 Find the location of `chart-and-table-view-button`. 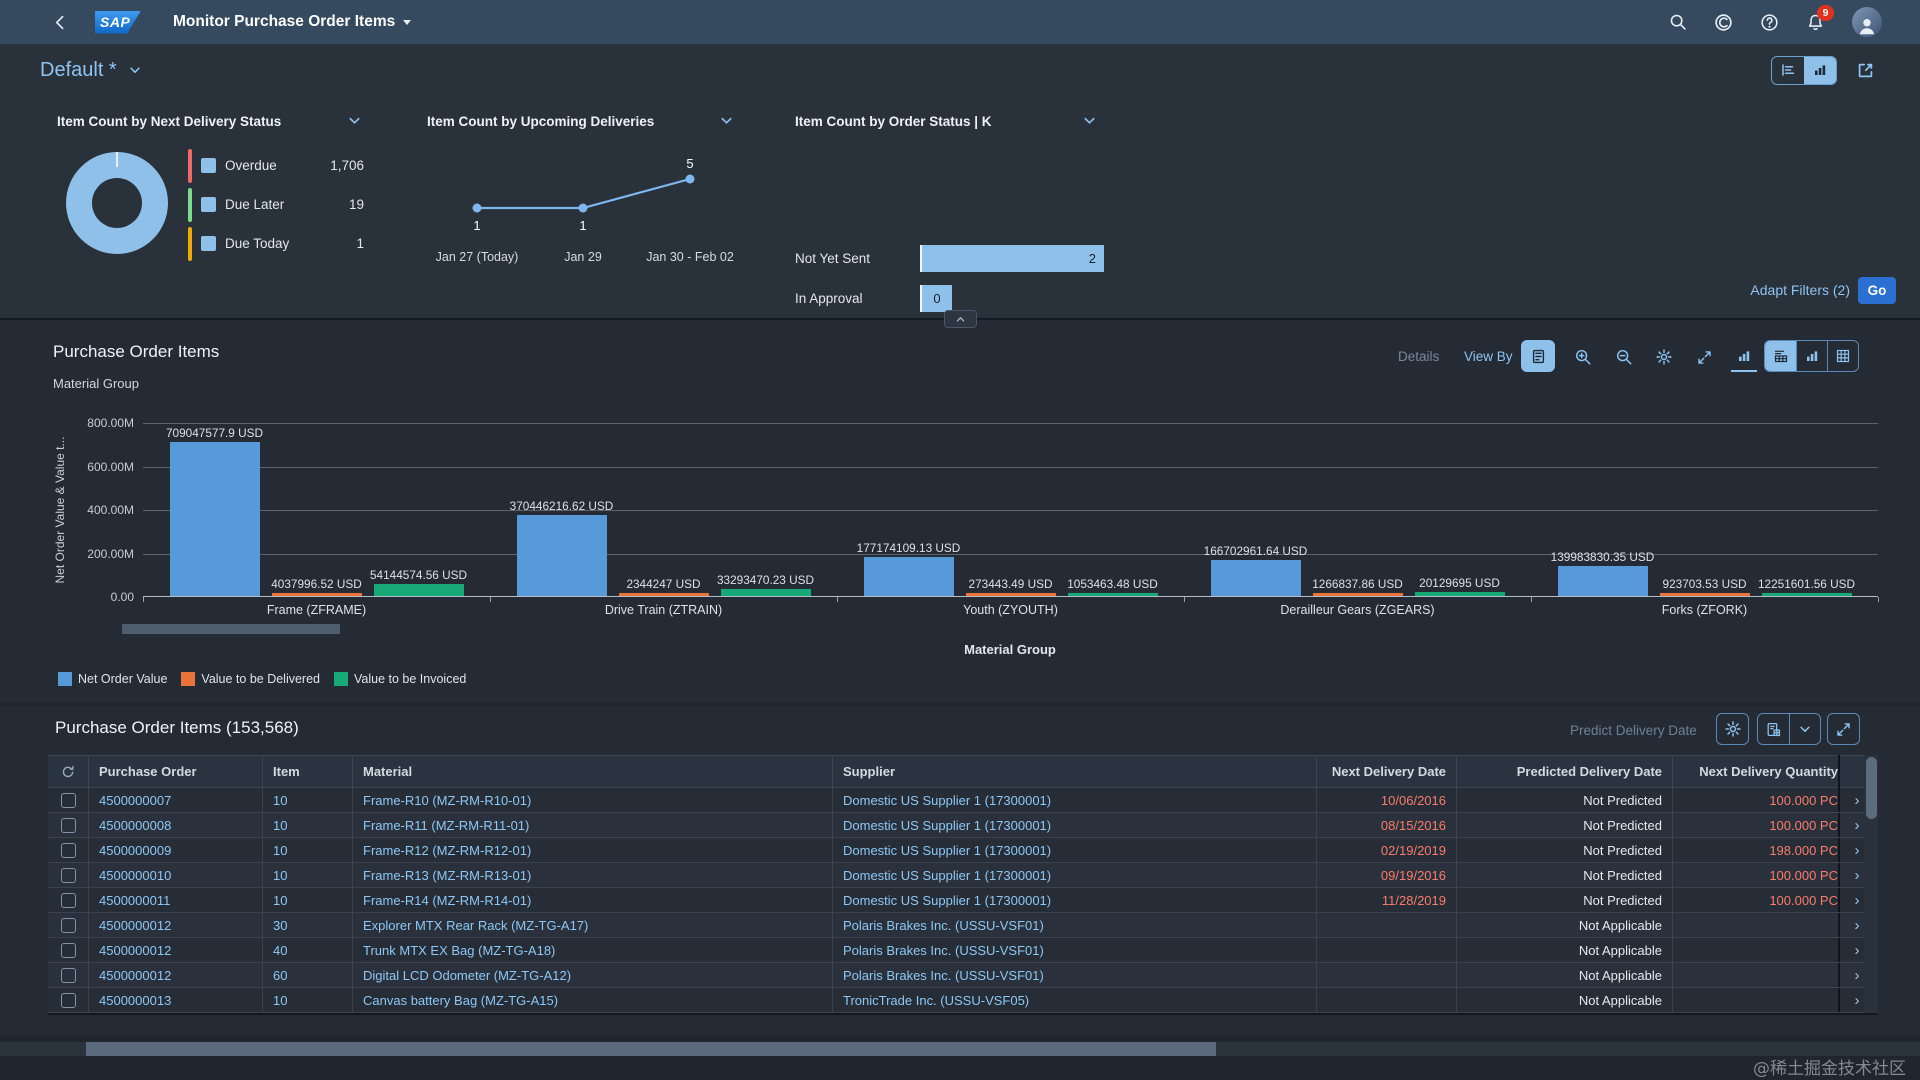

chart-and-table-view-button is located at coordinates (1780, 356).